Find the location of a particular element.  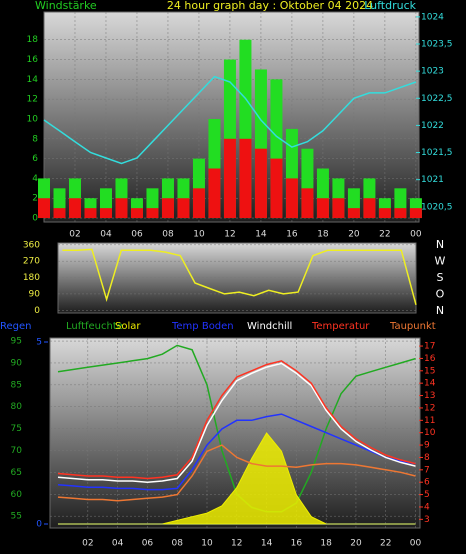

y-tick-label: 55 is located at coordinates (16, 517).